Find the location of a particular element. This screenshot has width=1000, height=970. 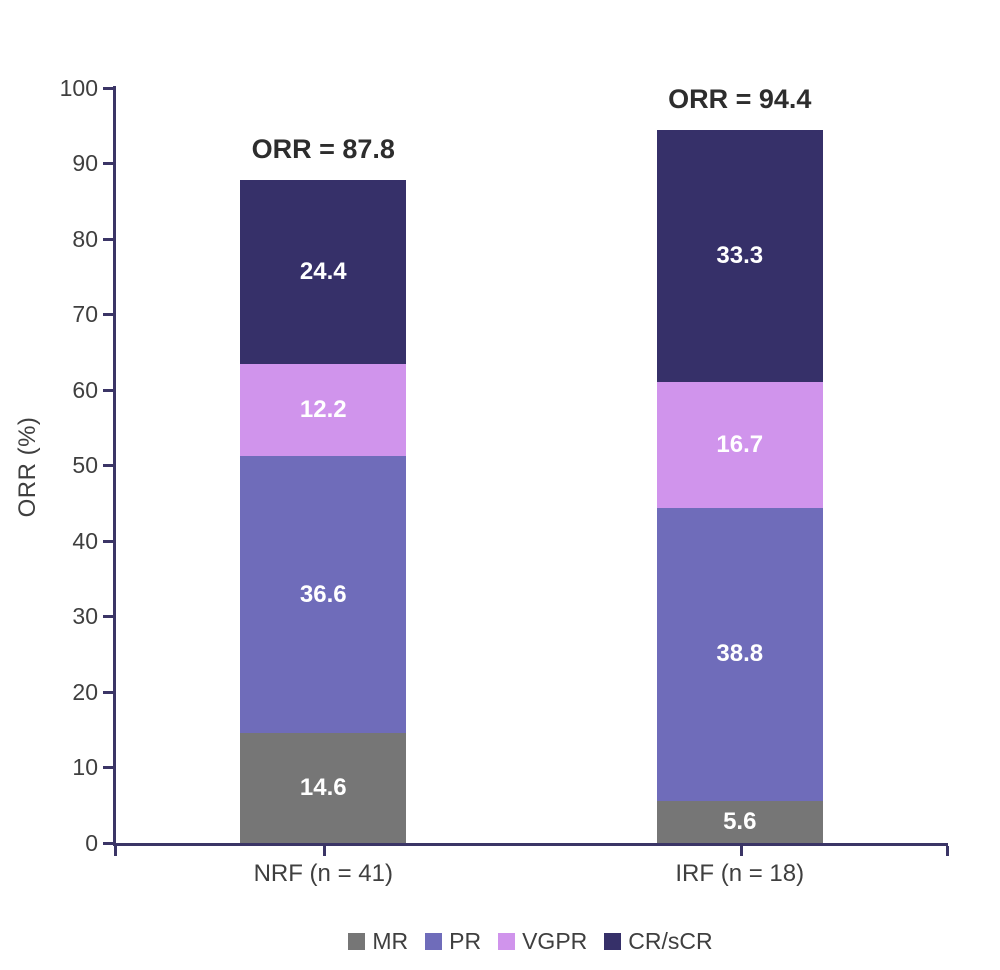

segment-value-label: 16.7 is located at coordinates (740, 444).